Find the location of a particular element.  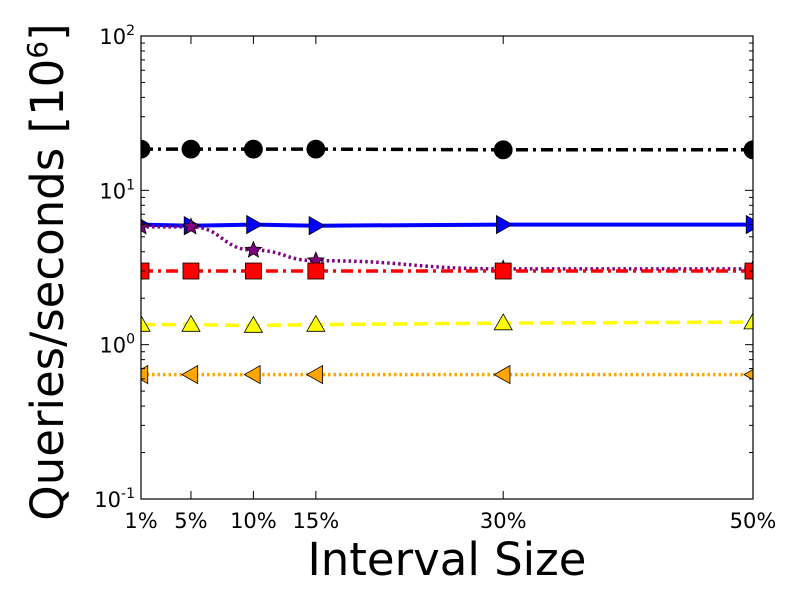

y-tick-exponent: -1 is located at coordinates (128, 494).